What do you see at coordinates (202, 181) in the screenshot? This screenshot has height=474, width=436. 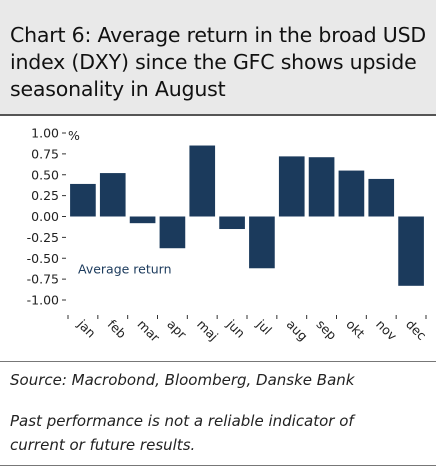 I see `bar-maj` at bounding box center [202, 181].